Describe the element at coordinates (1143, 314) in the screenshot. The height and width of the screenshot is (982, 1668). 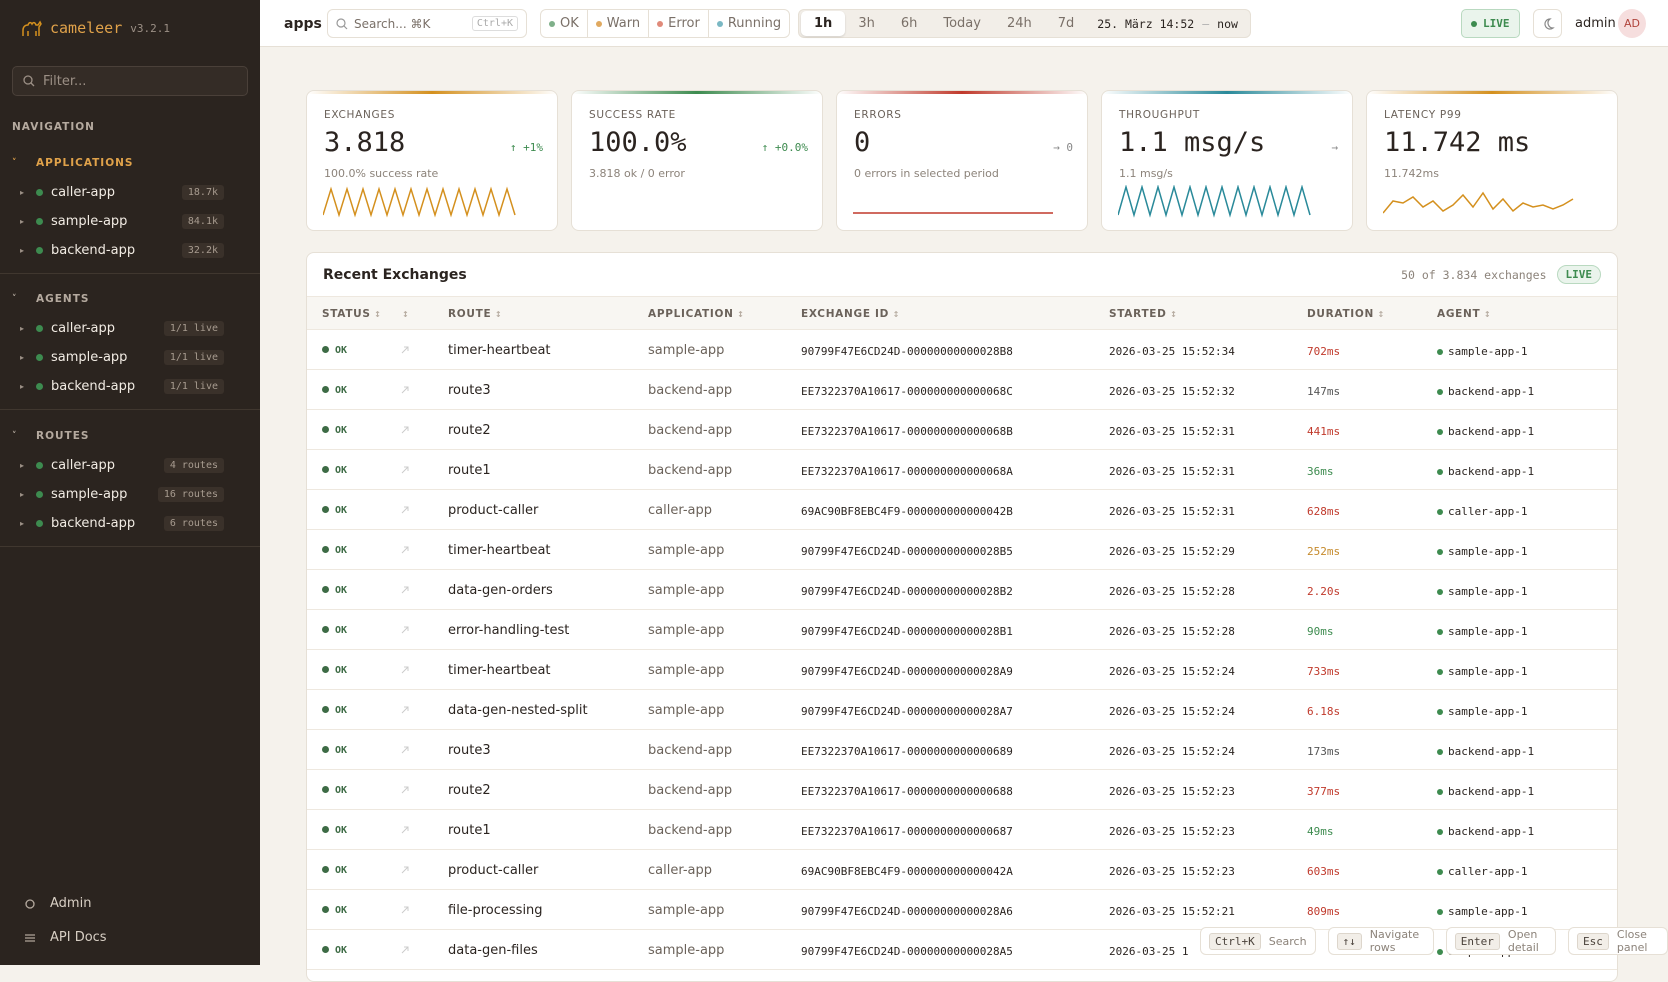
I see `column-header: STARTED` at that location.